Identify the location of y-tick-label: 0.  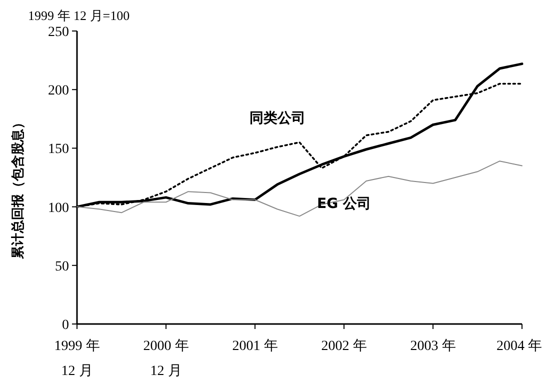
(65, 325).